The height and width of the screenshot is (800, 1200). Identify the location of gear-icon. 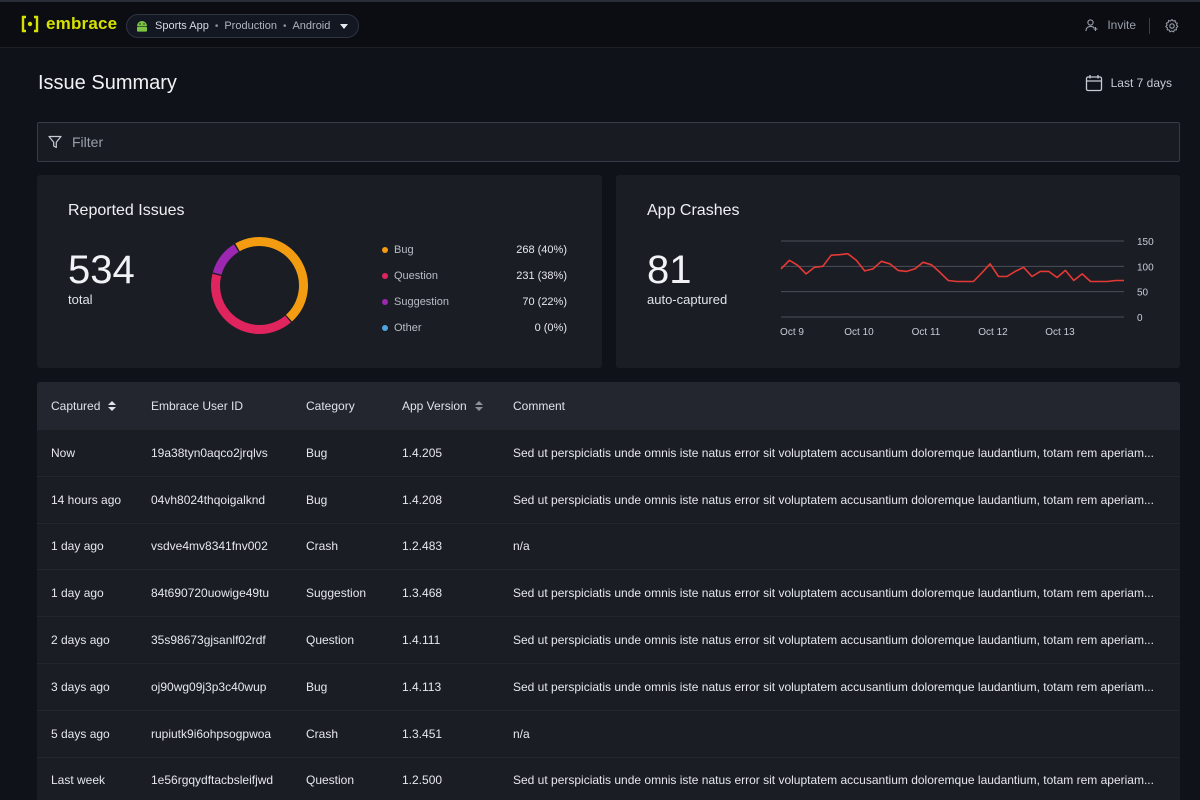
(1172, 26).